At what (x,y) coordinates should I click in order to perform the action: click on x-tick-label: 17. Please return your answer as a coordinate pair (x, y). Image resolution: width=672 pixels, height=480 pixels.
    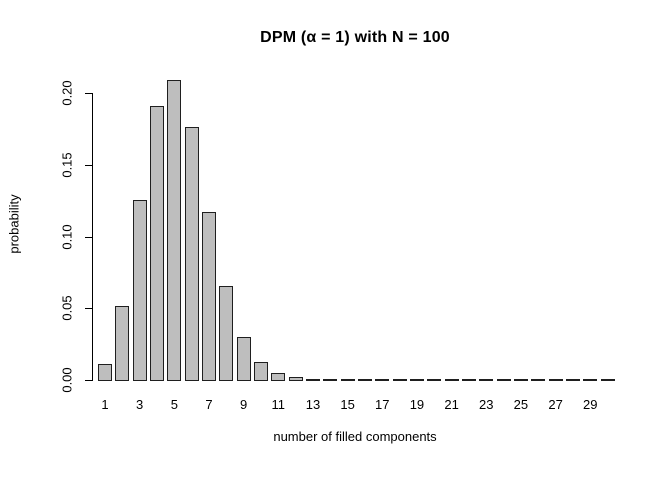
    Looking at the image, I should click on (382, 404).